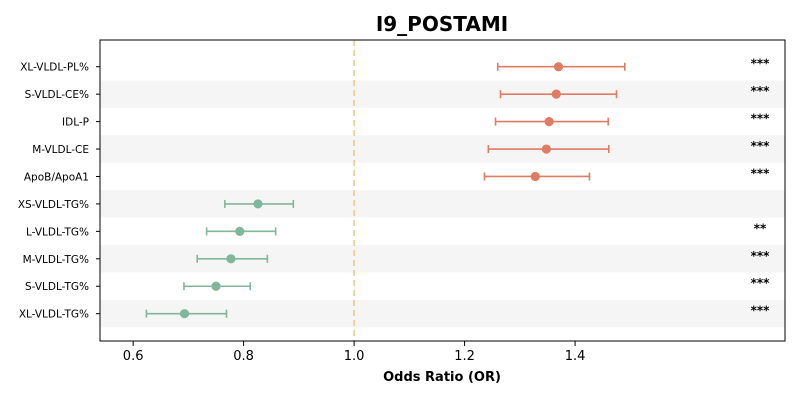 The width and height of the screenshot is (800, 400). What do you see at coordinates (57, 232) in the screenshot?
I see `category-label: L-VLDL-TG%` at bounding box center [57, 232].